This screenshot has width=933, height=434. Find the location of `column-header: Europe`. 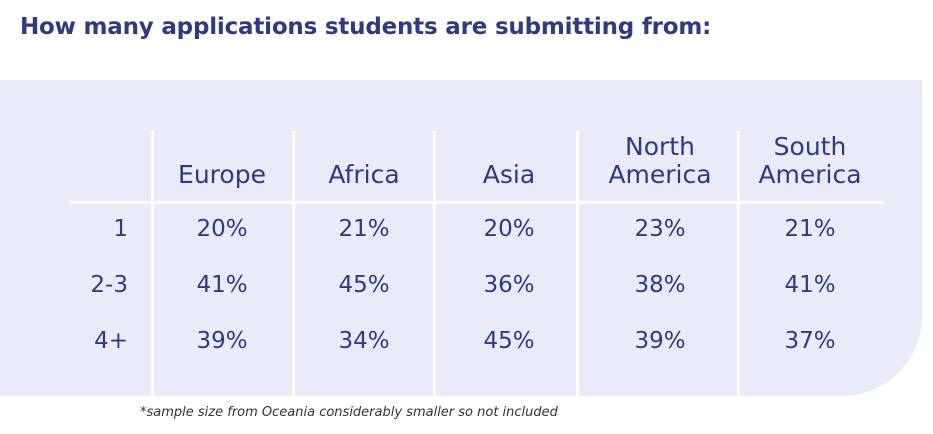

column-header: Europe is located at coordinates (222, 175).